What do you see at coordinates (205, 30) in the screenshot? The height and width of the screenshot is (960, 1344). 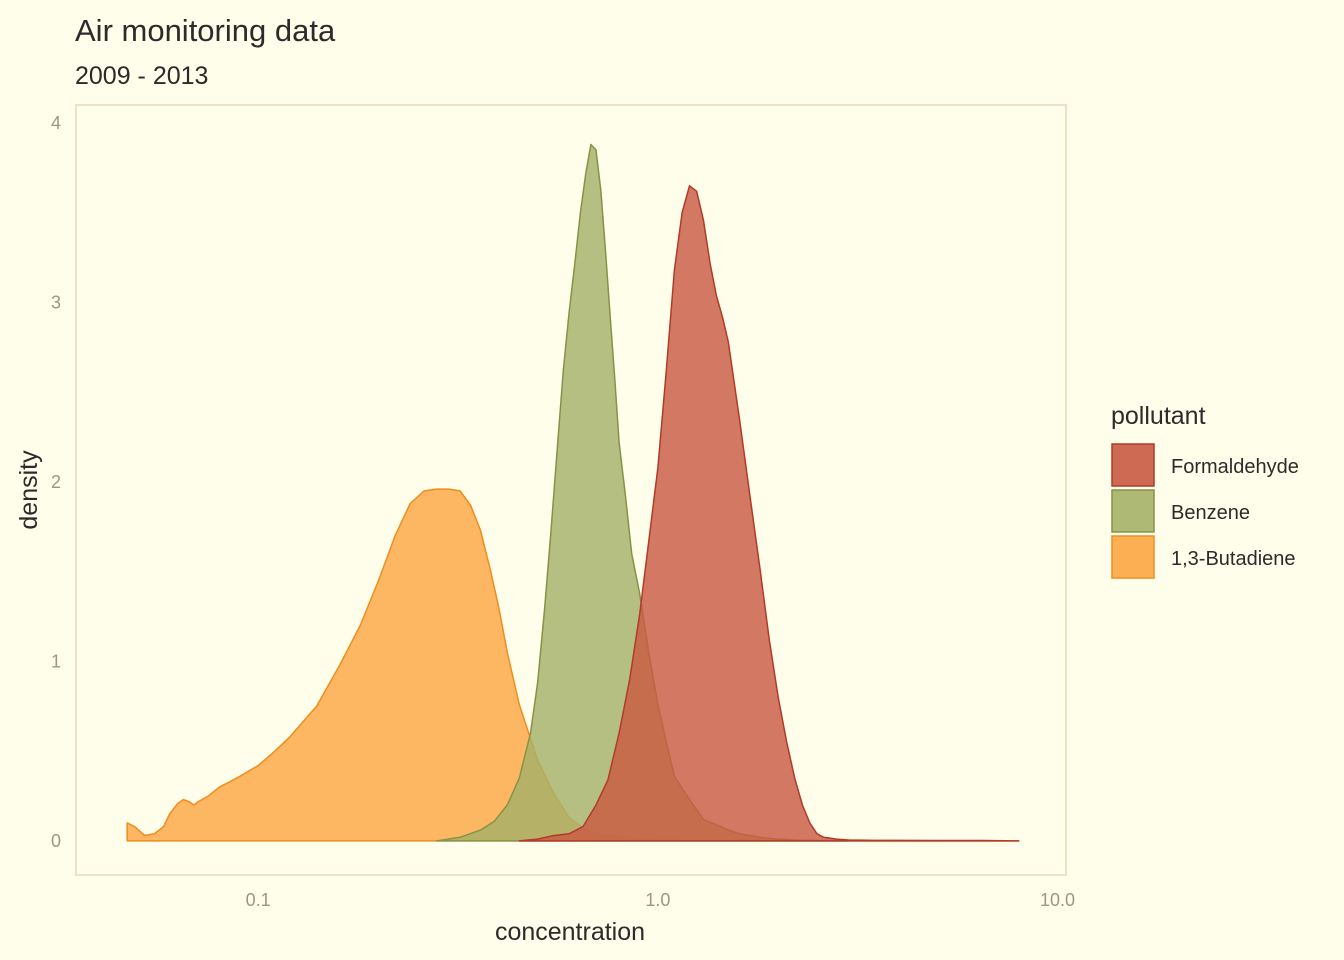 I see `chart-title: Air monitoring data` at bounding box center [205, 30].